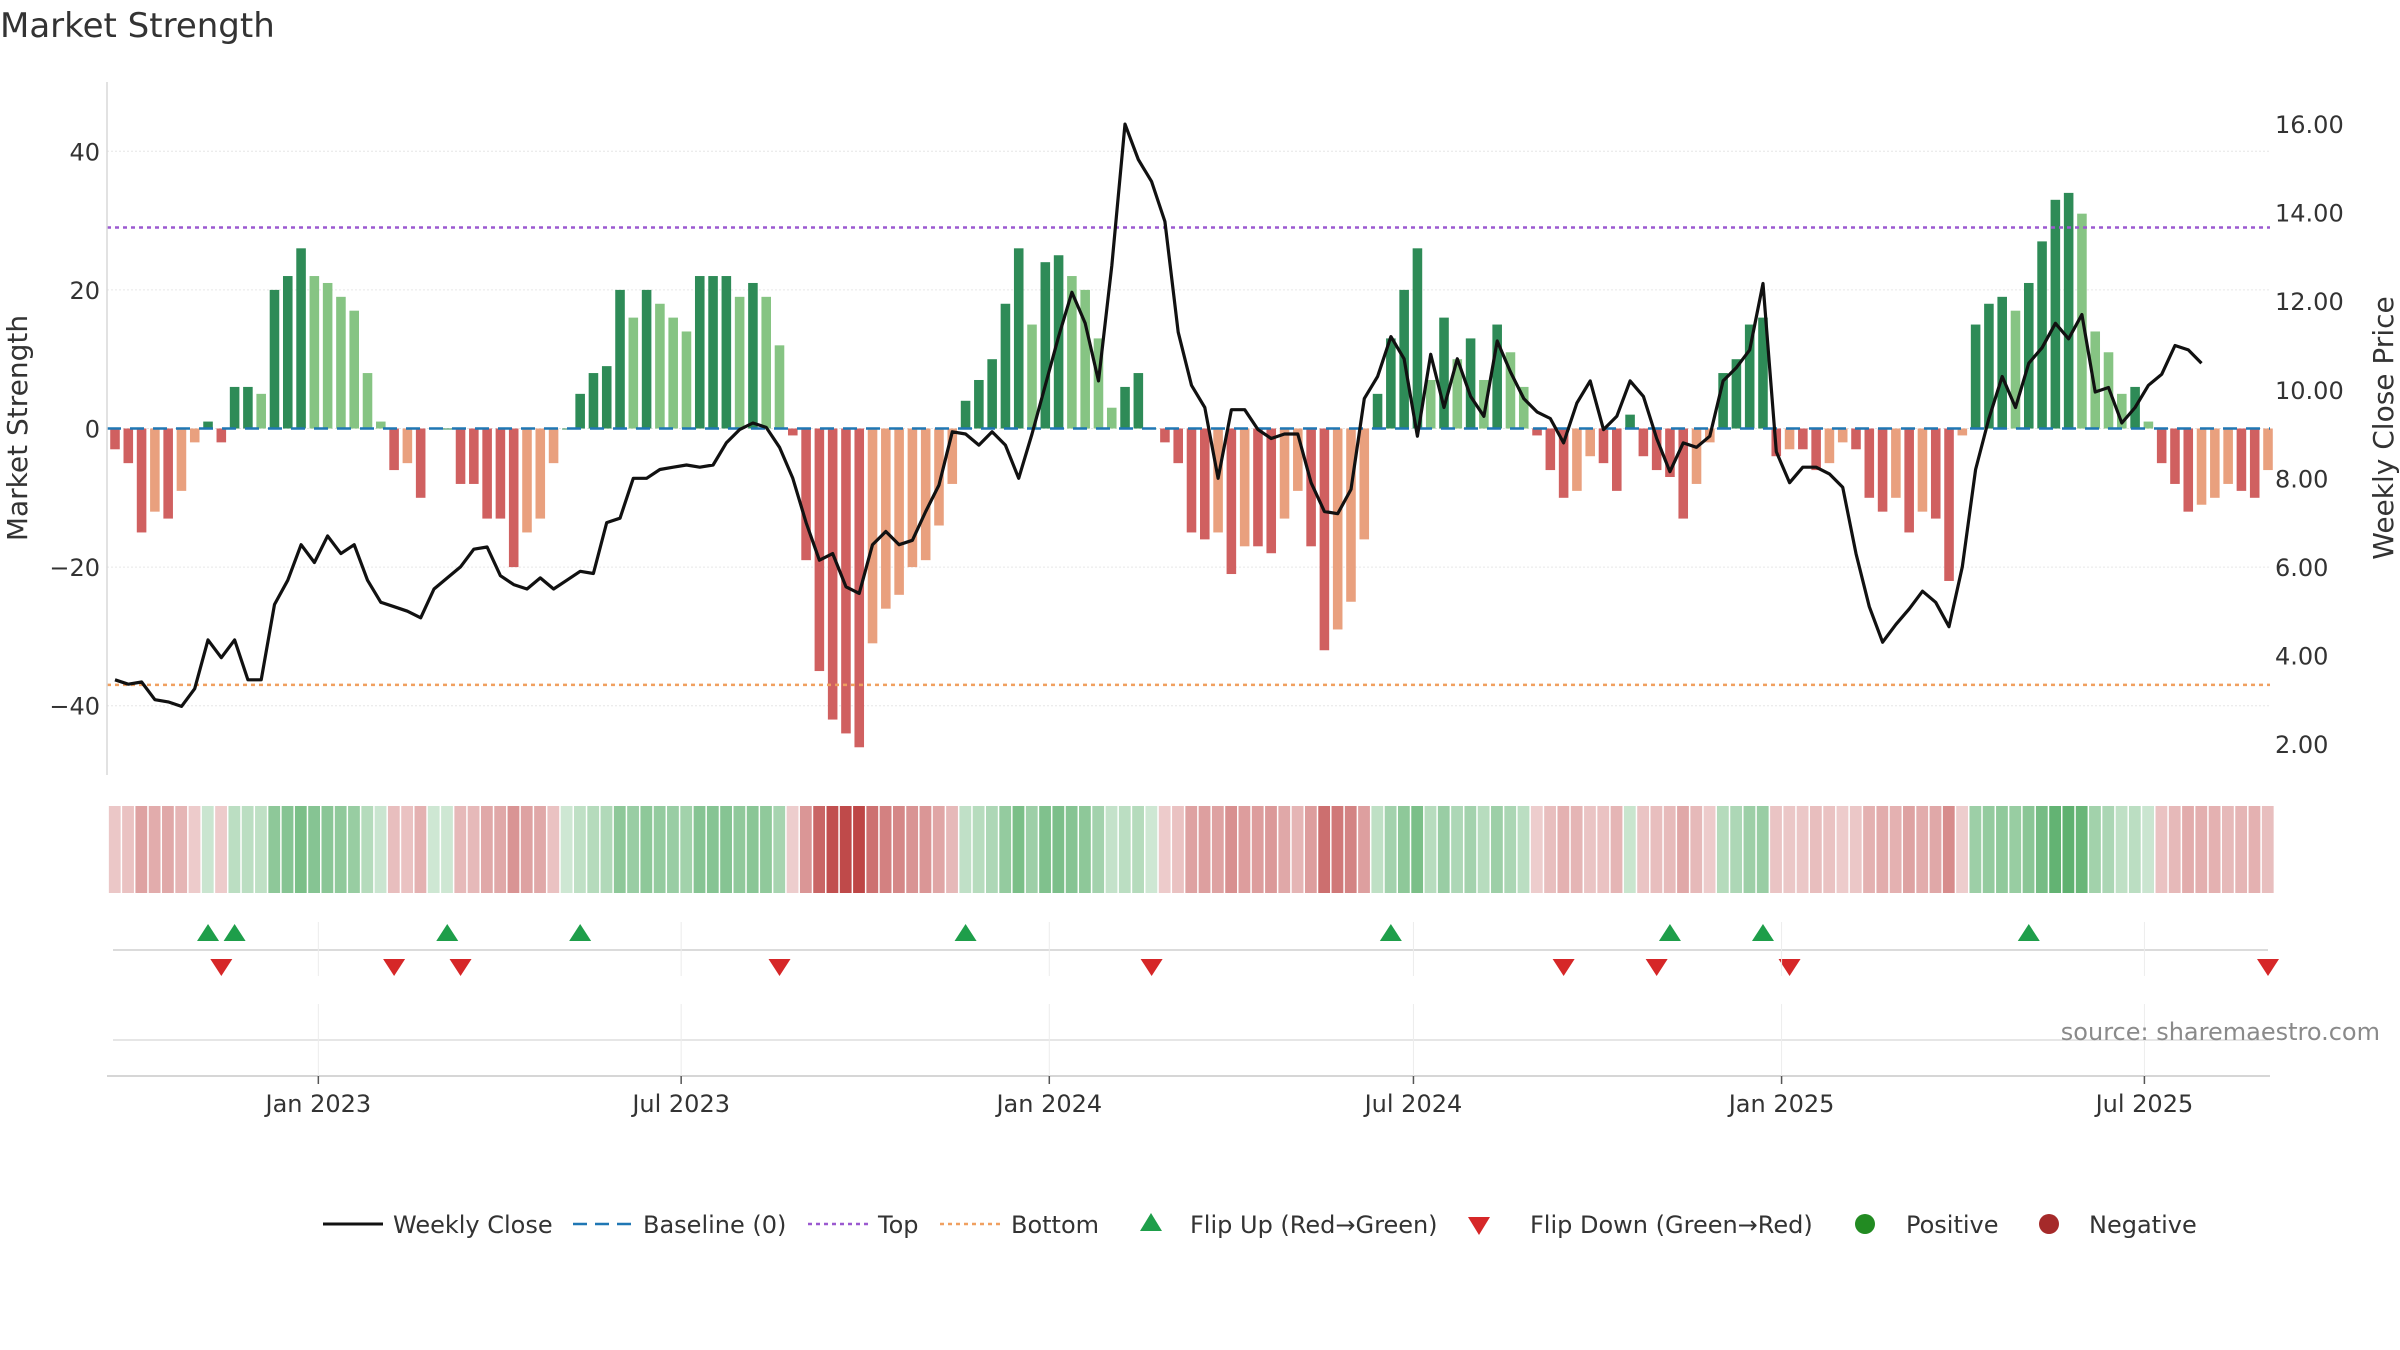 Image resolution: width=2400 pixels, height=1350 pixels. What do you see at coordinates (84, 291) in the screenshot?
I see `y-tick-label: 20` at bounding box center [84, 291].